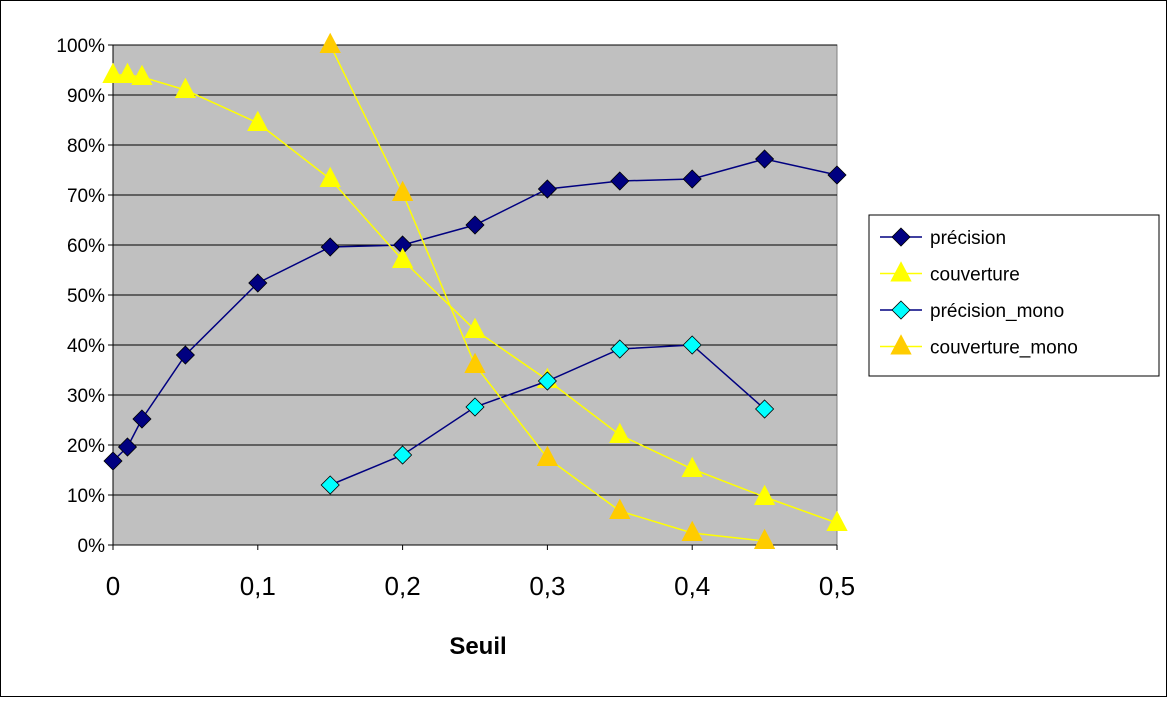  Describe the element at coordinates (80, 46) in the screenshot. I see `y-tick-label: 100%` at that location.